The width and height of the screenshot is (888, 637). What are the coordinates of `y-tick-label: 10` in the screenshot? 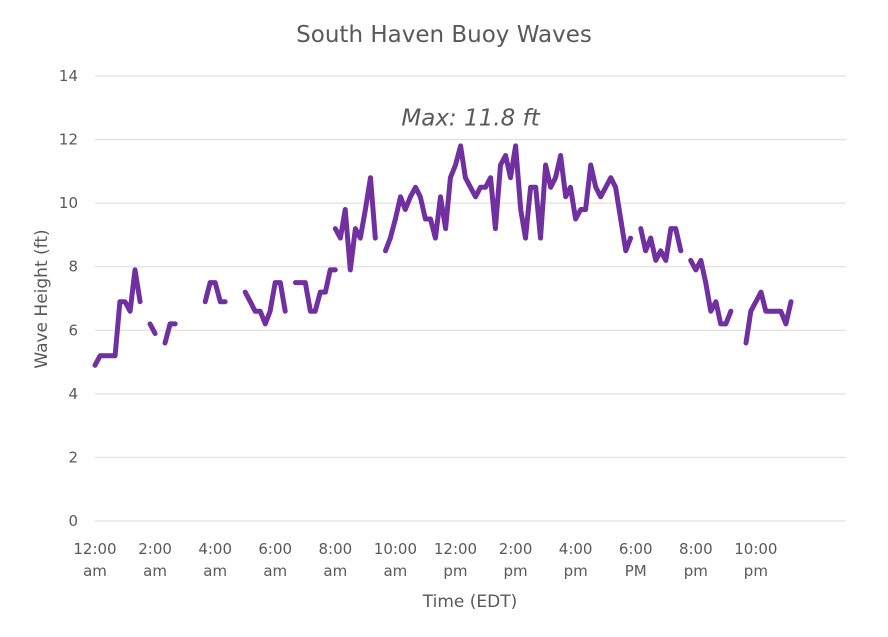 It's located at (68, 203).